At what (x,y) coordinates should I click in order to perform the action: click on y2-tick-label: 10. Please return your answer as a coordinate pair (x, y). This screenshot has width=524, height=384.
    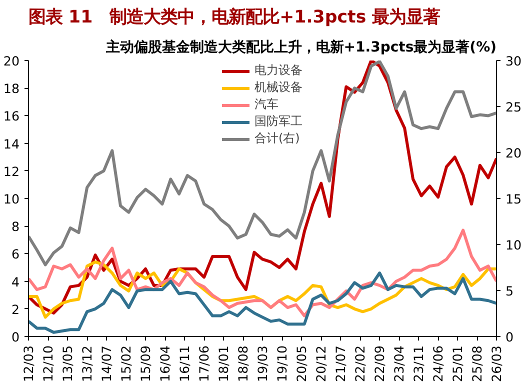
    Looking at the image, I should click on (514, 245).